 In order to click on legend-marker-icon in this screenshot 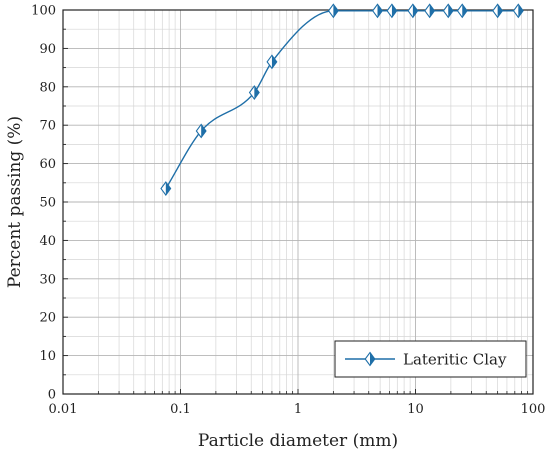, I will do `click(370, 359)`.